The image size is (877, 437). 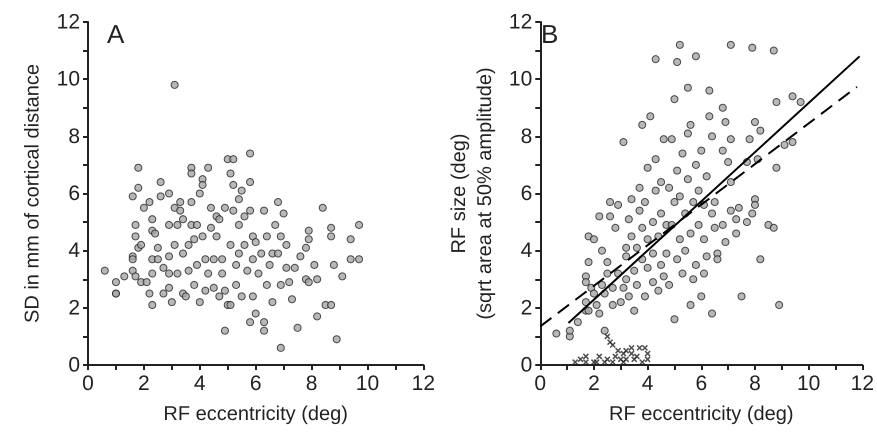 I want to click on x-tick-label: 0, so click(x=88, y=383).